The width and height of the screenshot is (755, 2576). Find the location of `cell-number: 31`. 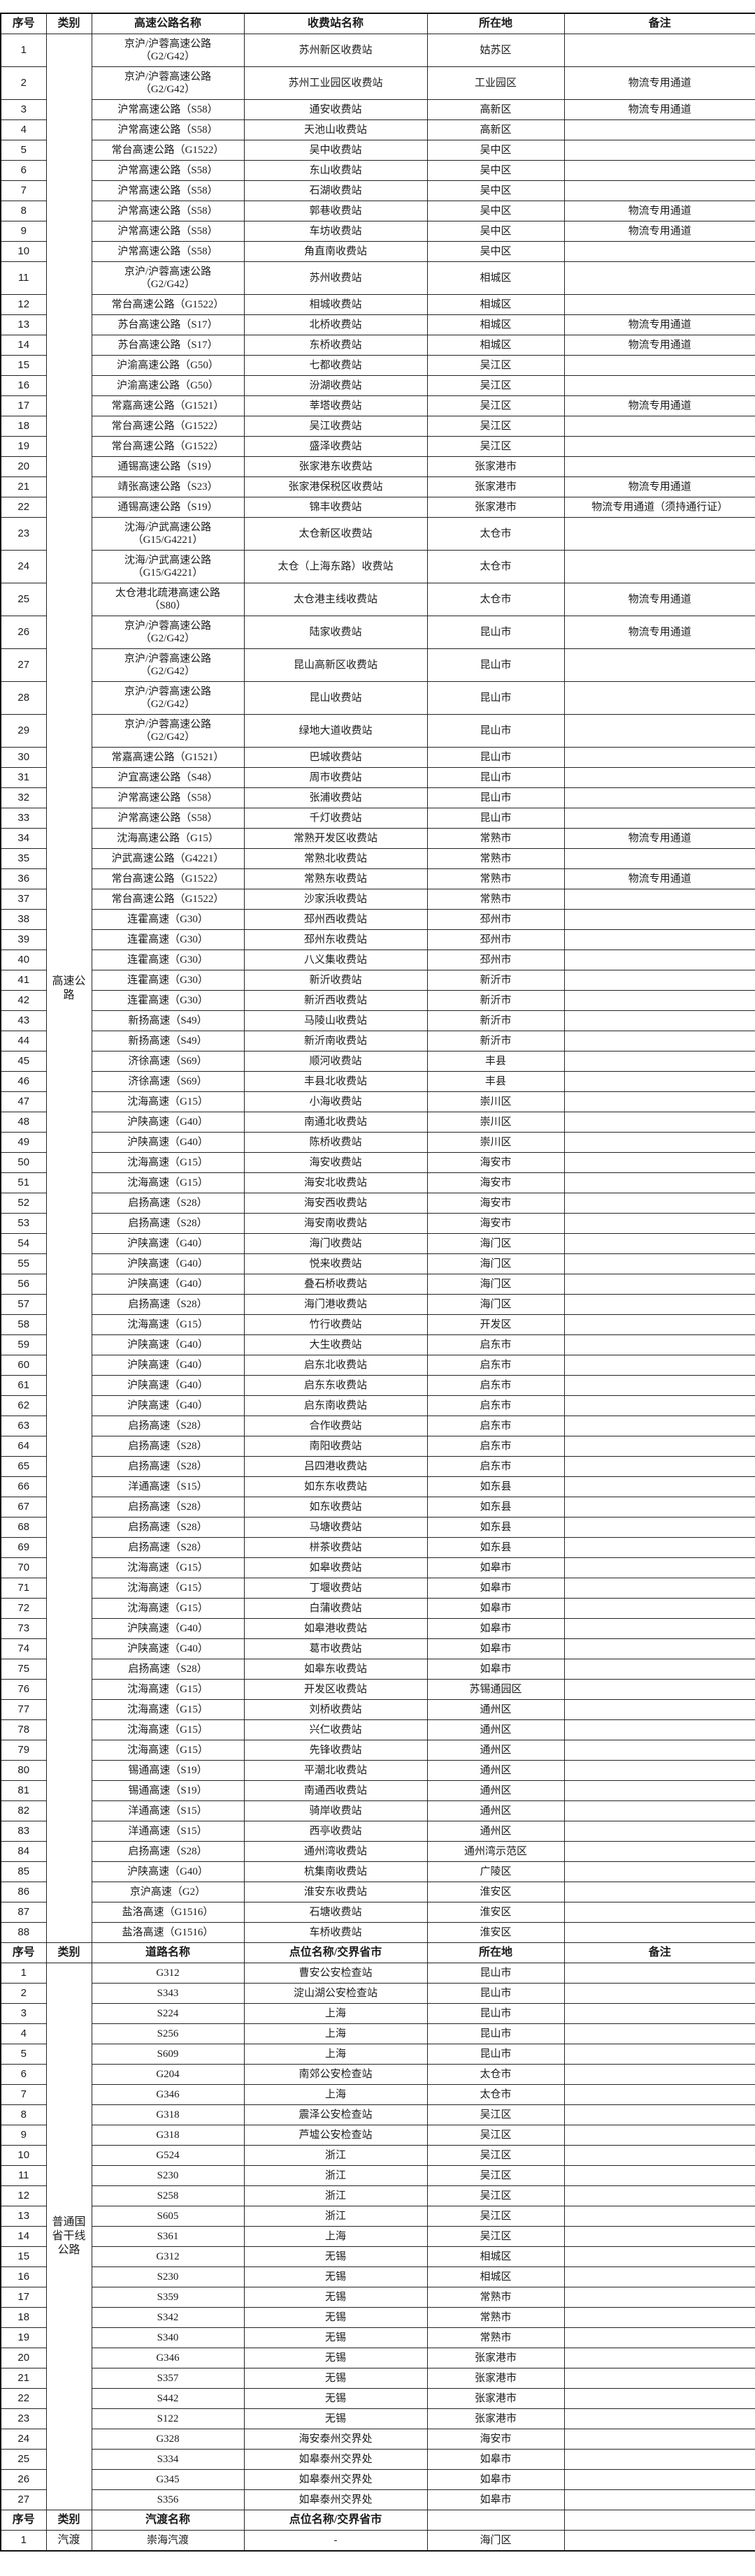

cell-number: 31 is located at coordinates (23, 777).